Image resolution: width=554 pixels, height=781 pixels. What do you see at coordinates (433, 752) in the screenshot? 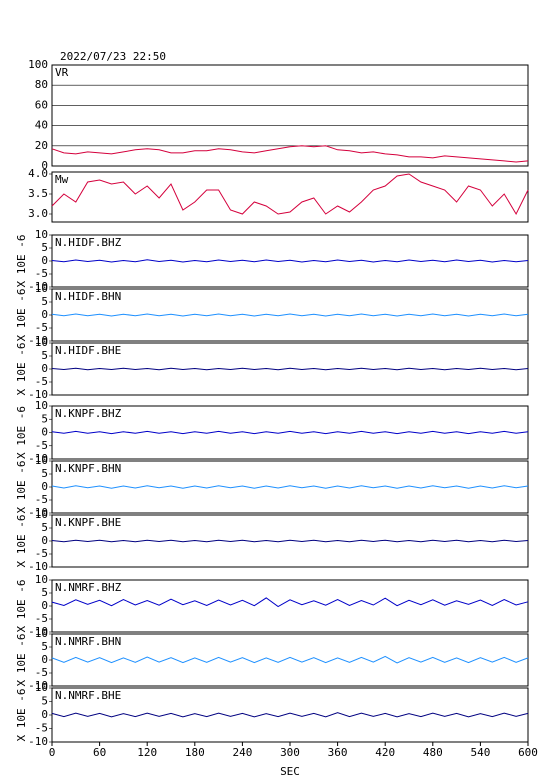
I see `x-tick-label: 480` at bounding box center [433, 752].